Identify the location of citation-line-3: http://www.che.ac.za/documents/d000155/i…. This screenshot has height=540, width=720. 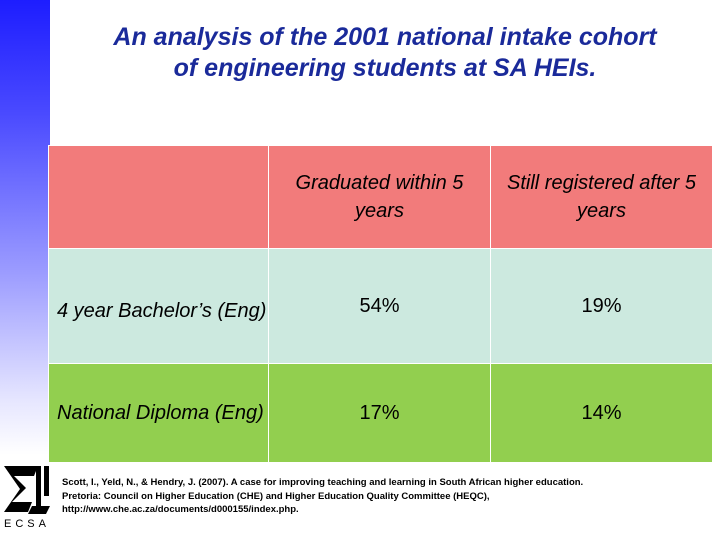
(180, 509).